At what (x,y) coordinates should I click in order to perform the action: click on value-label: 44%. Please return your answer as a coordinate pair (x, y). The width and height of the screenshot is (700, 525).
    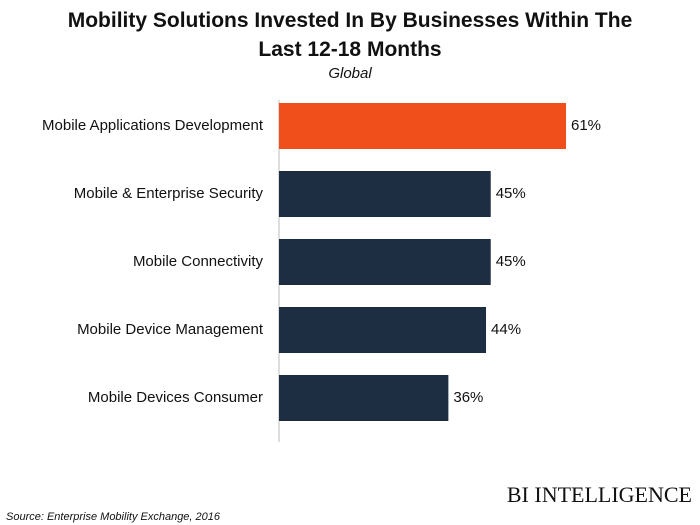
    Looking at the image, I should click on (506, 329).